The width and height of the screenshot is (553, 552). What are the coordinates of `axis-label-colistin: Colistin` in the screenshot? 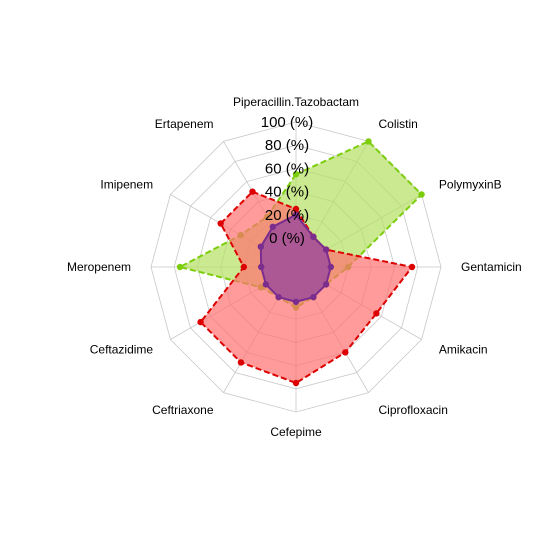 It's located at (398, 124).